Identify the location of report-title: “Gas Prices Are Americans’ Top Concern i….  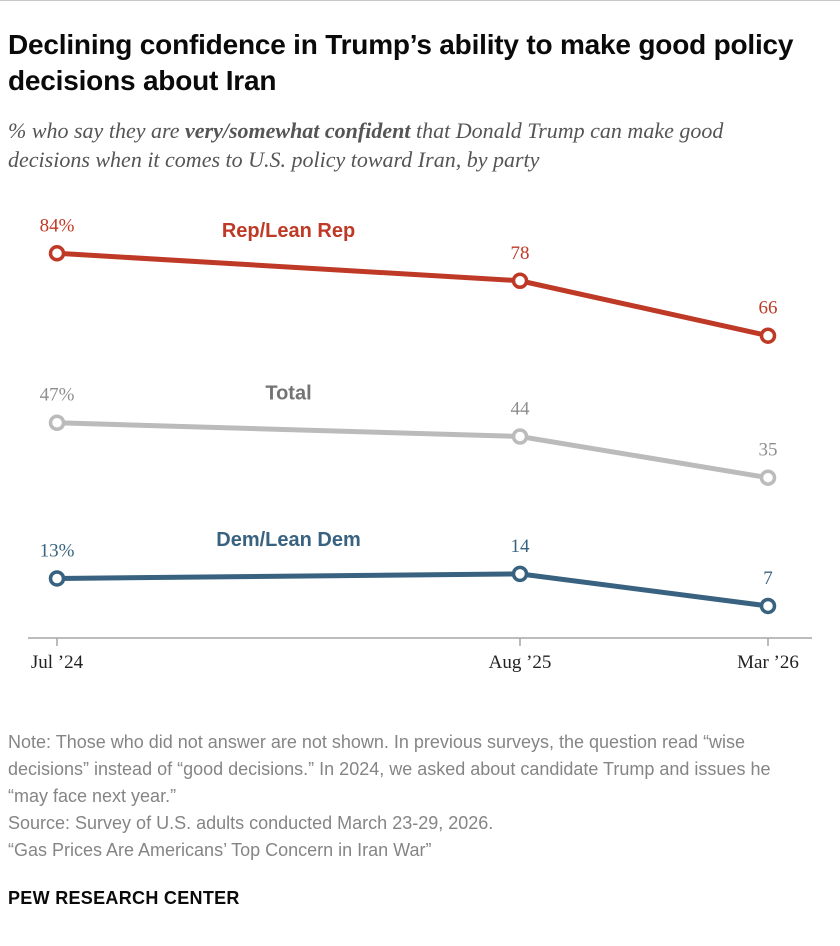
(220, 850).